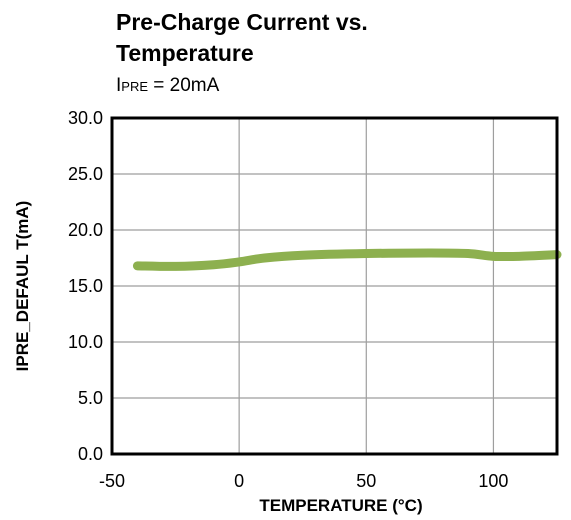 The image size is (571, 520). I want to click on y-axis-label: IPRE_DEFAUL T(mA), so click(22, 286).